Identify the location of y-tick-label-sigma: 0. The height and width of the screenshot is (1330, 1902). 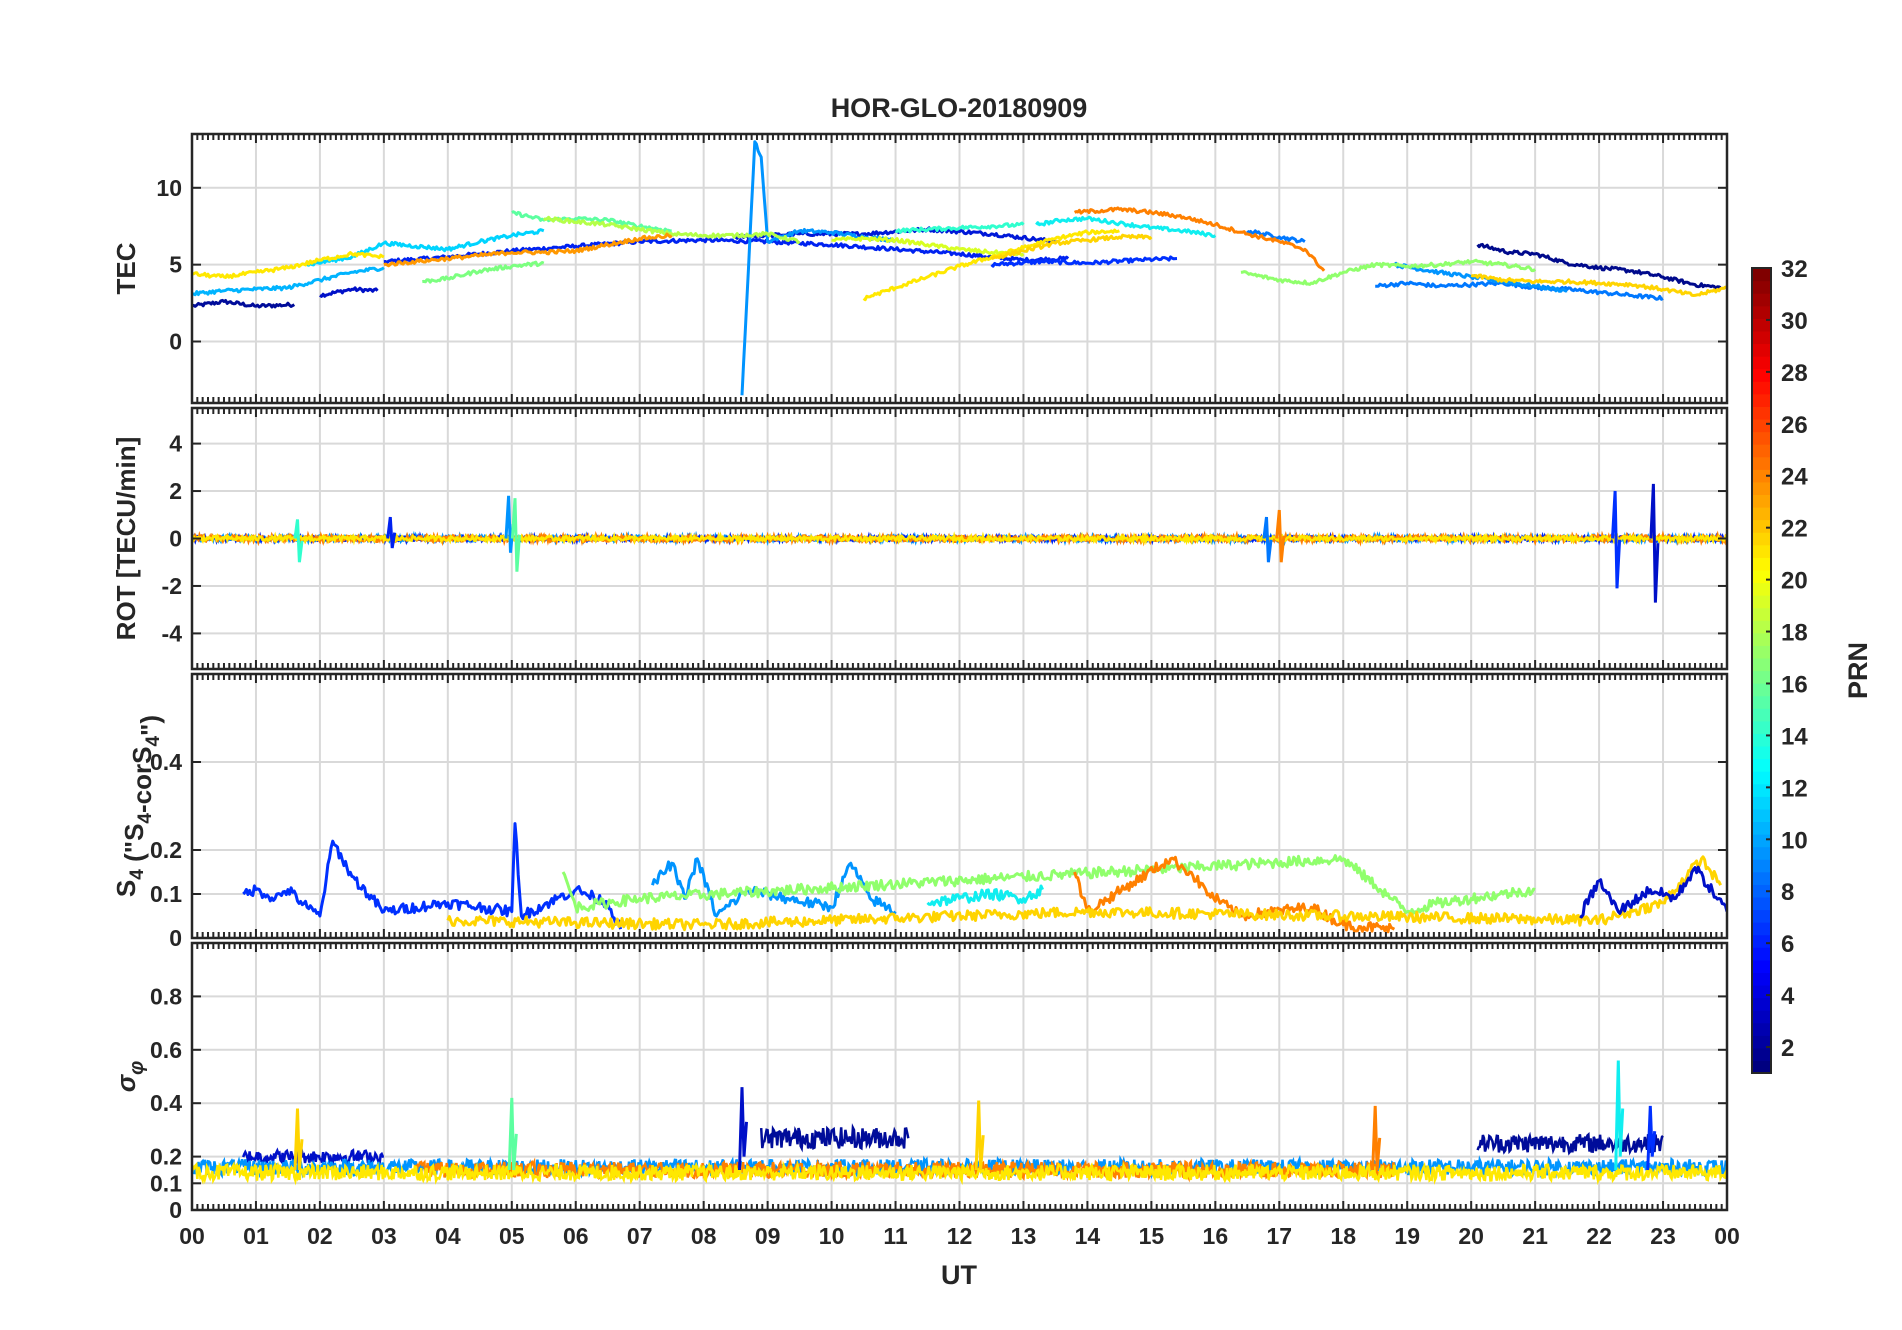
(175, 1210).